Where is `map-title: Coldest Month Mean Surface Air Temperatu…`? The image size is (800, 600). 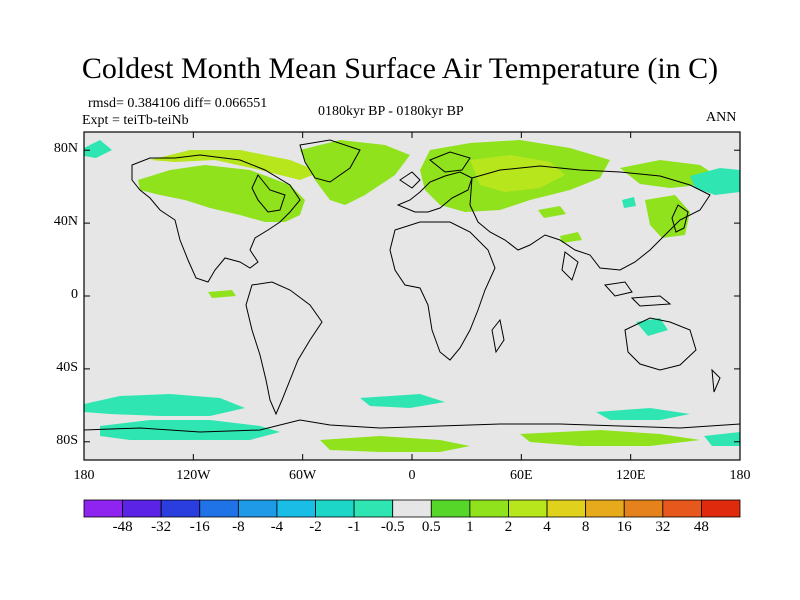
map-title: Coldest Month Mean Surface Air Temperatu… is located at coordinates (400, 68).